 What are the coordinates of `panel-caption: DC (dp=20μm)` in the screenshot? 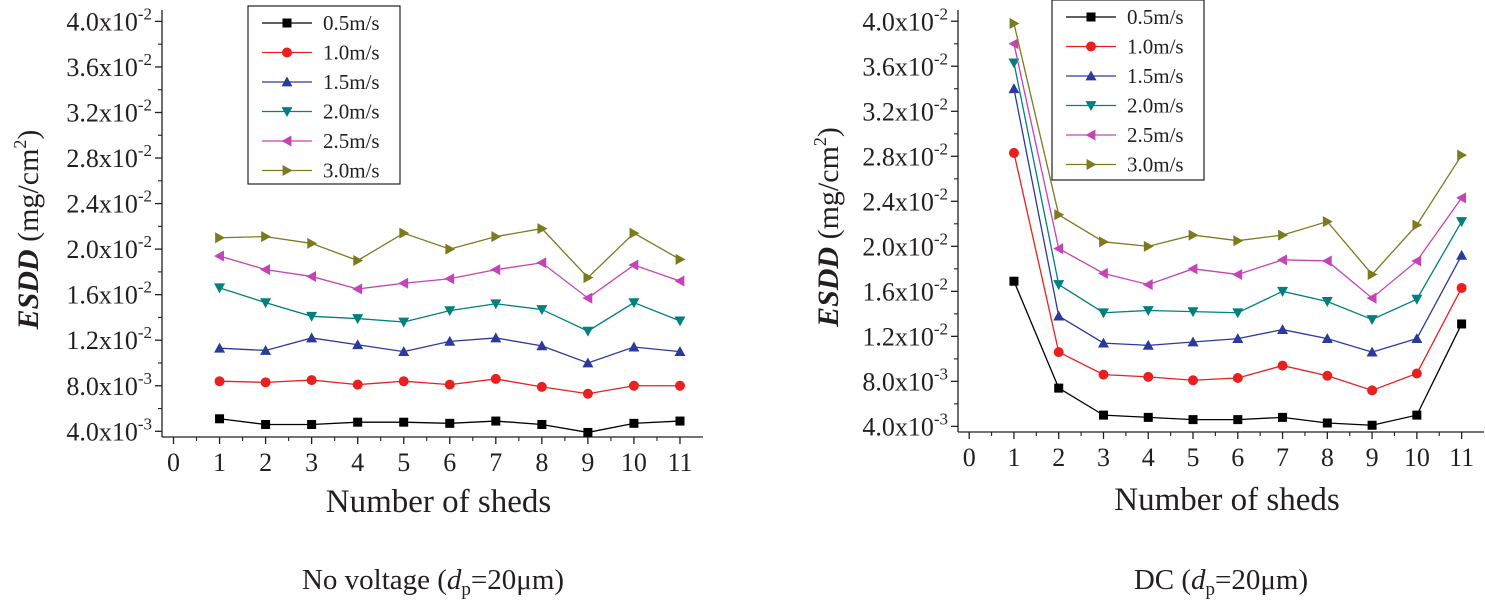 It's located at (1221, 582).